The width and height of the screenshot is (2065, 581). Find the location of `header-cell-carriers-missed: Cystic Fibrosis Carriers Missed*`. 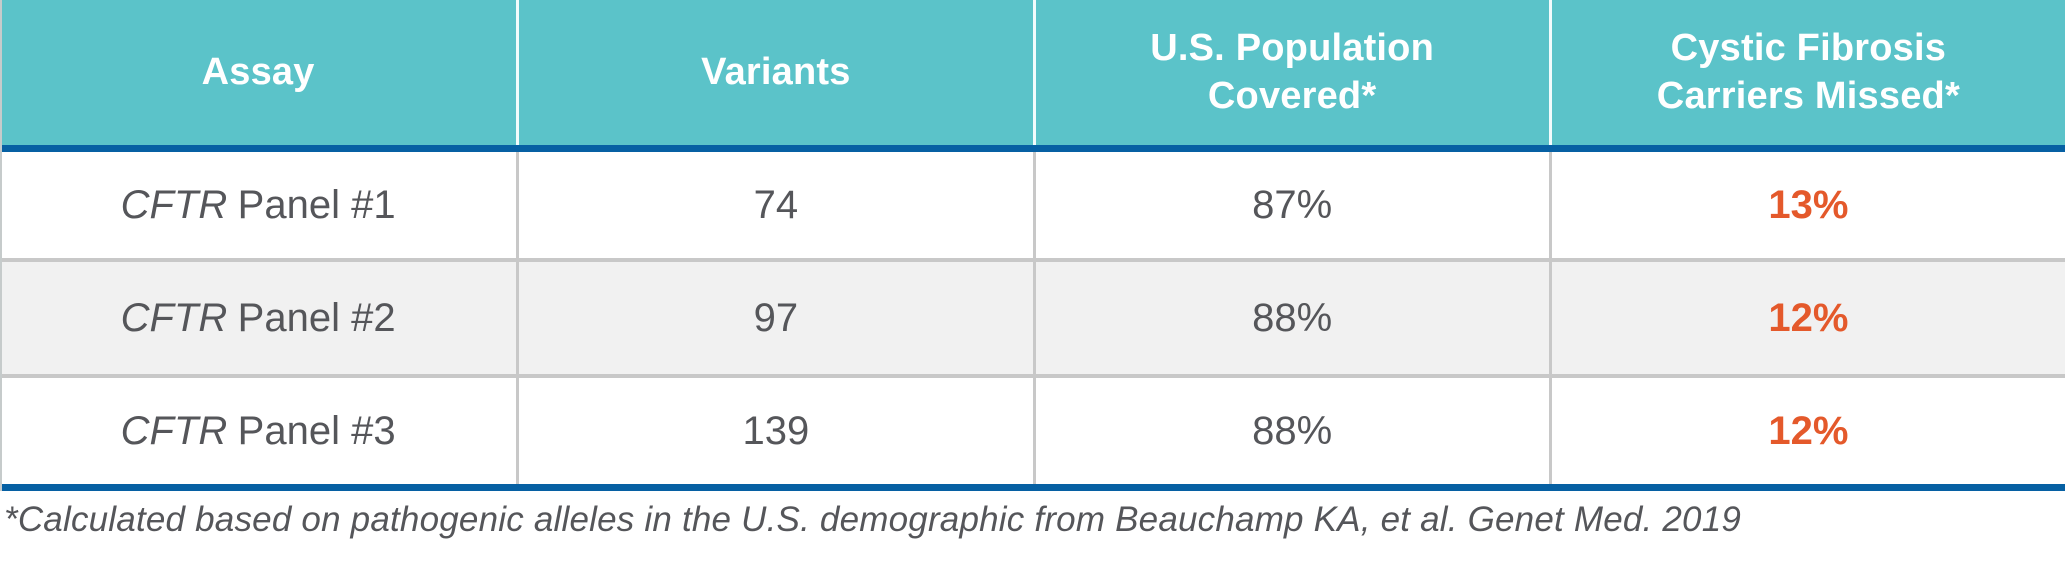

header-cell-carriers-missed: Cystic Fibrosis Carriers Missed* is located at coordinates (1806, 72).